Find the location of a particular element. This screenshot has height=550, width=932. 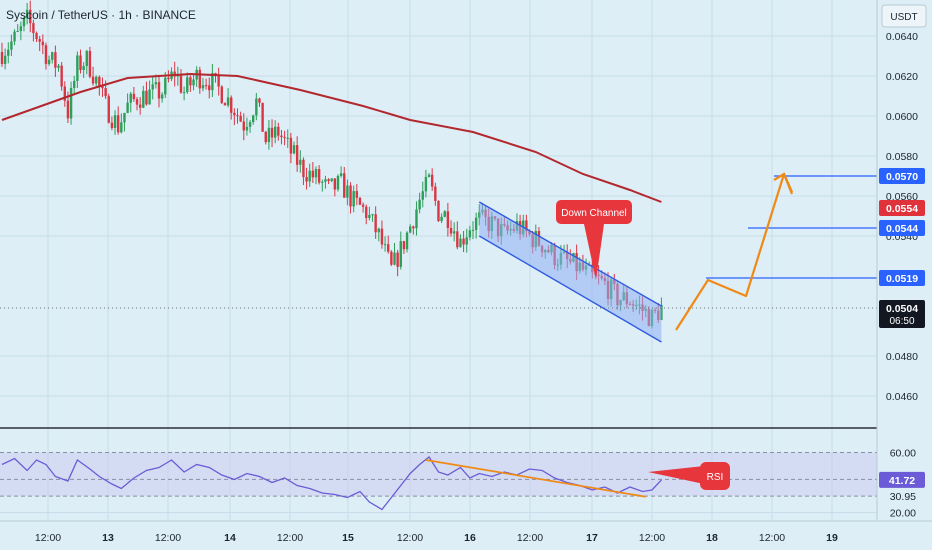

countdown-label: 06:50 is located at coordinates (901, 321).